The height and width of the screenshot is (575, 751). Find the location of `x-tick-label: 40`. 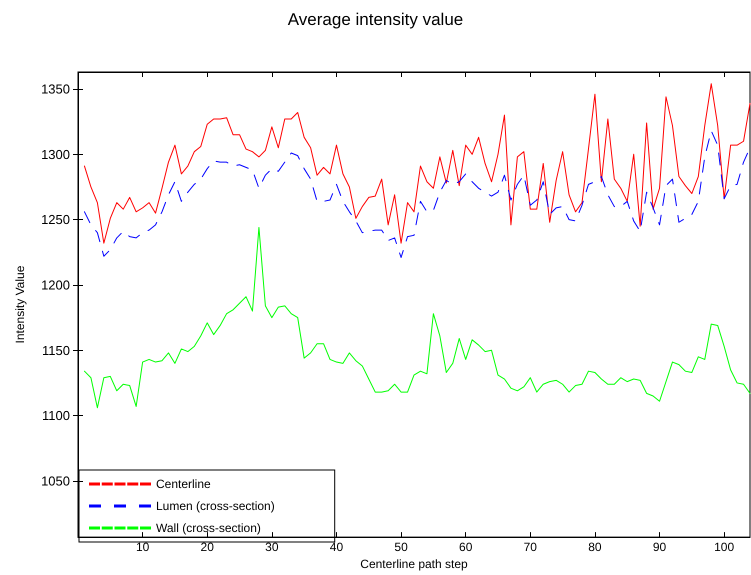

x-tick-label: 40 is located at coordinates (337, 547).